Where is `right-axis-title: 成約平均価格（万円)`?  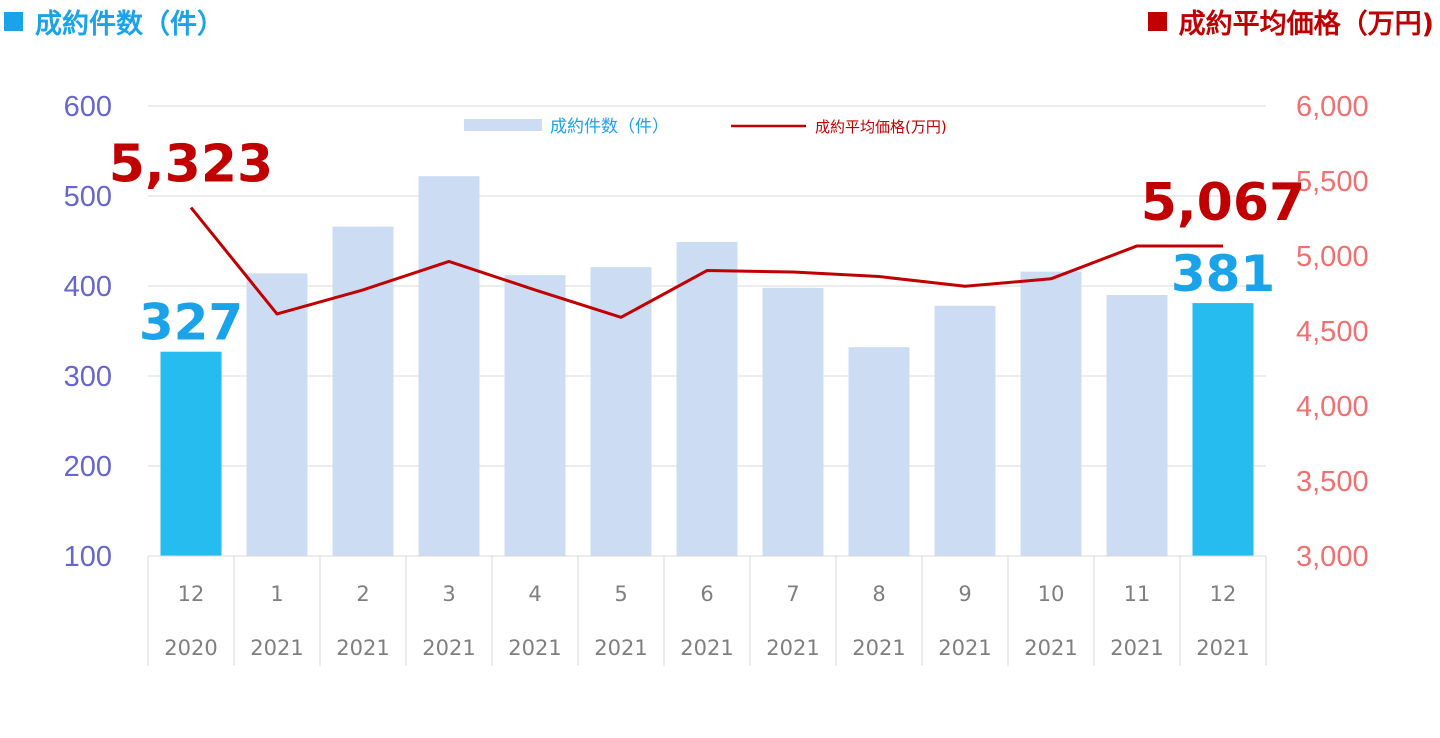
right-axis-title: 成約平均価格（万円) is located at coordinates (1290, 21).